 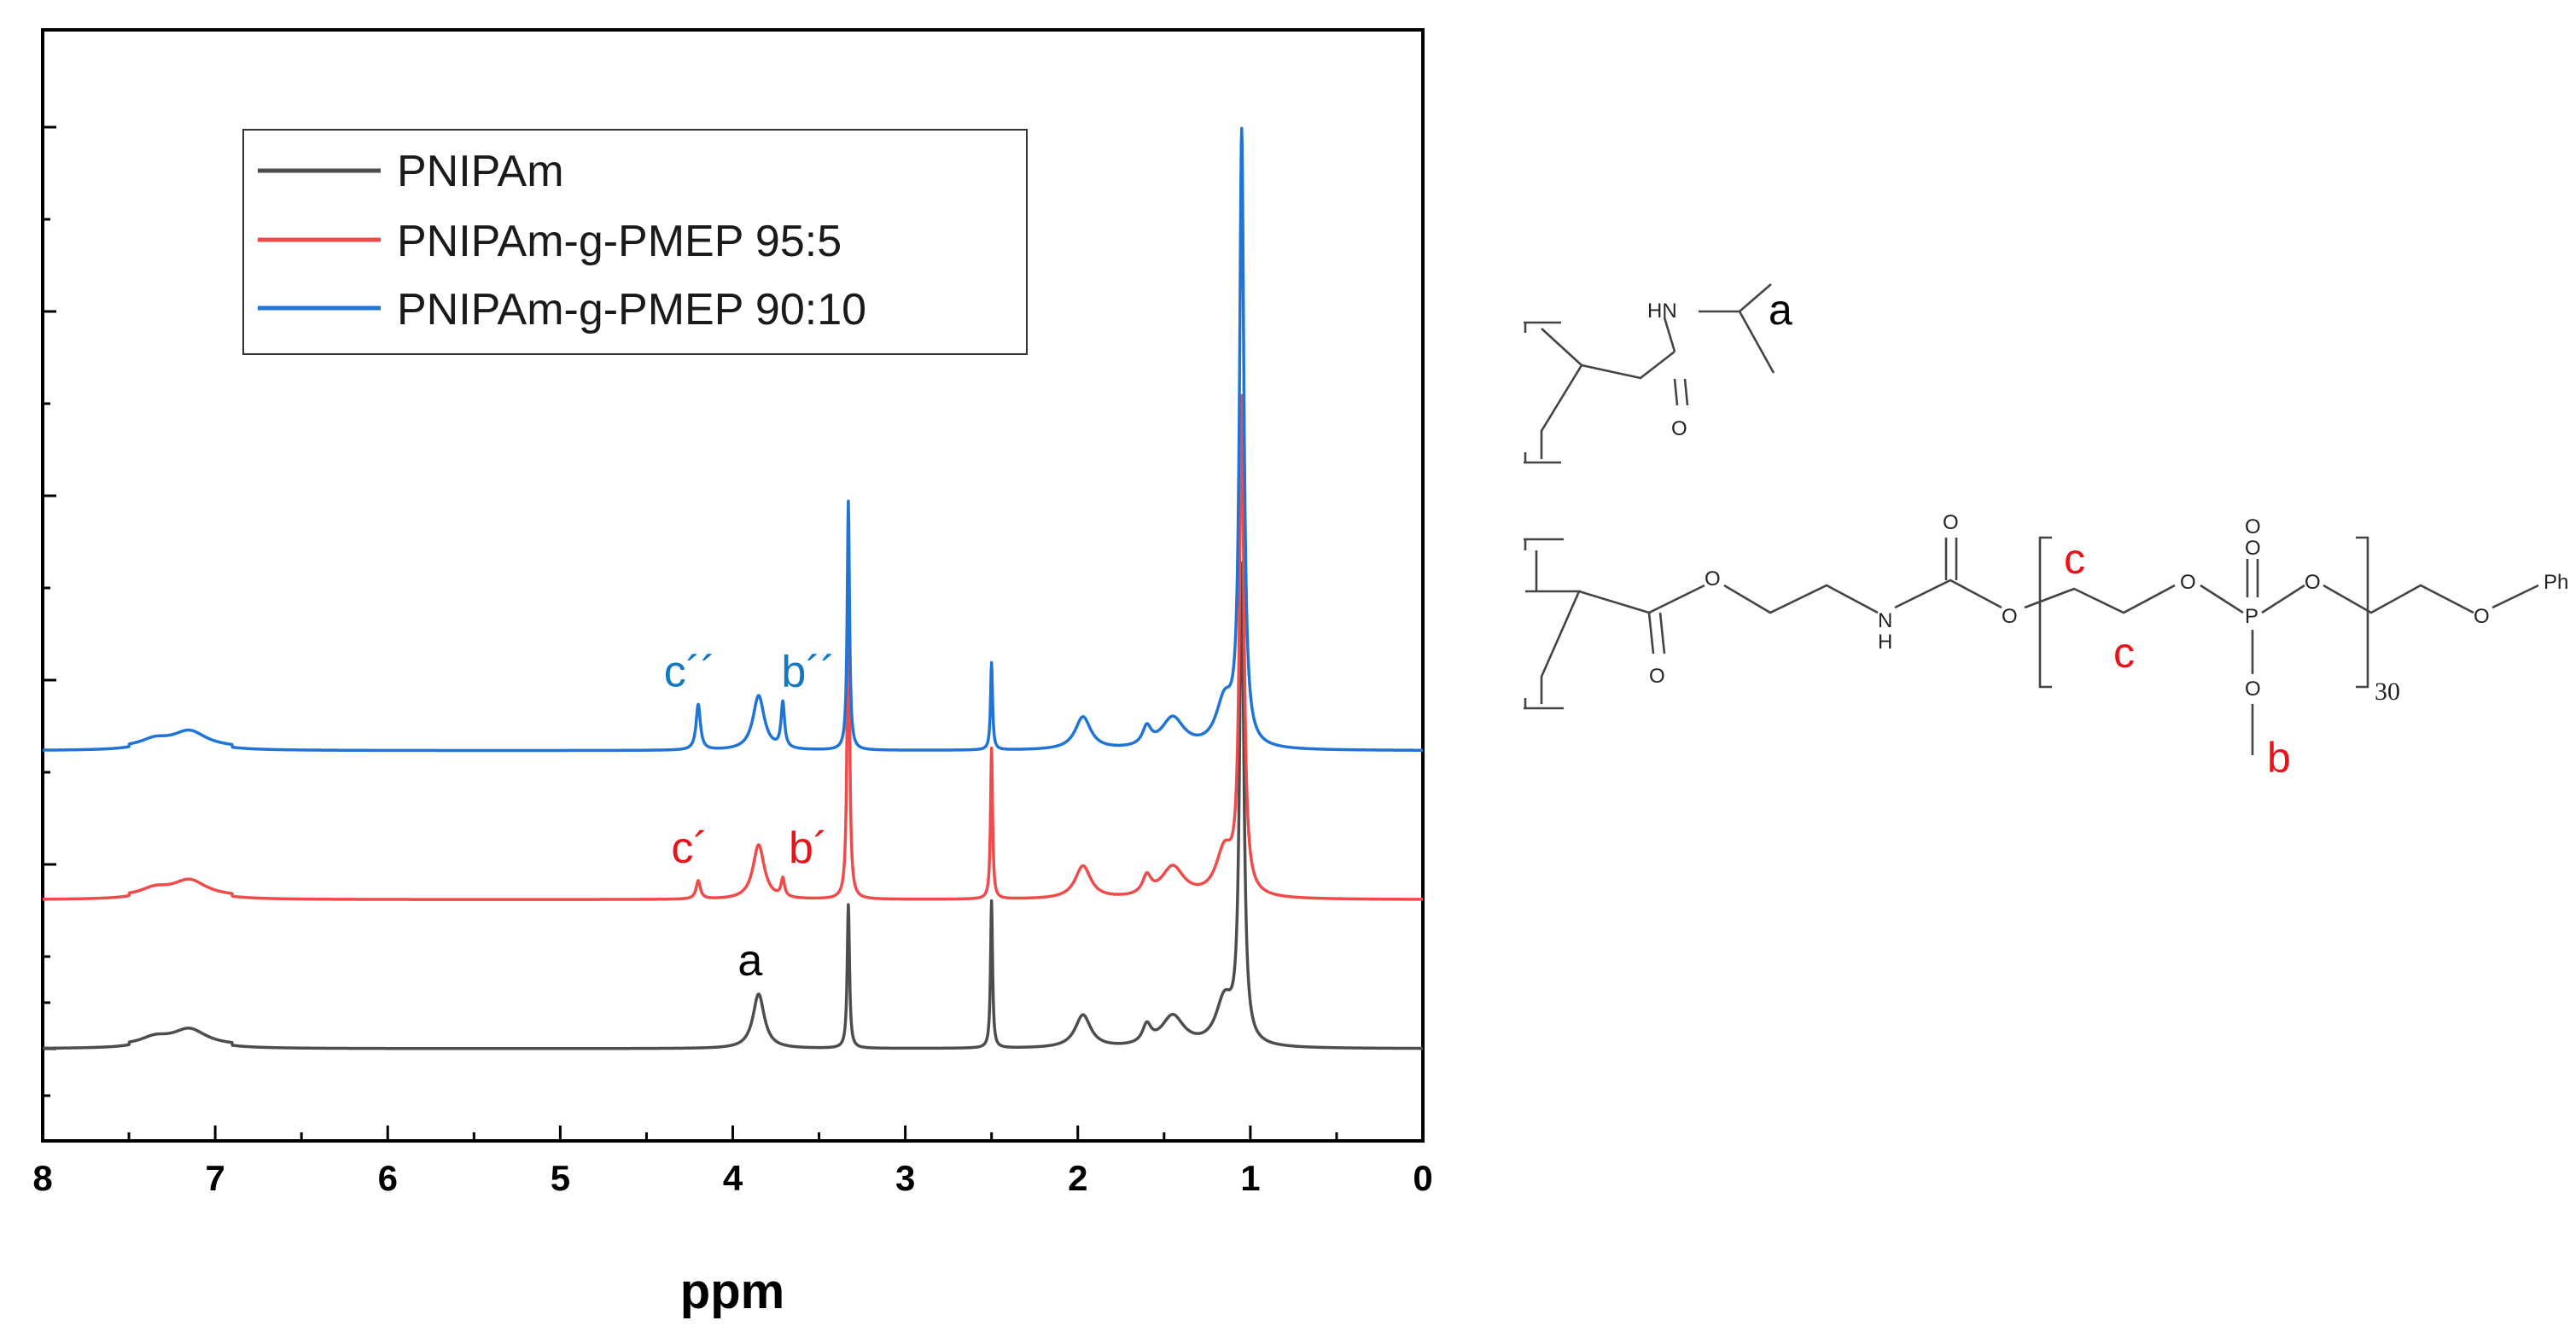 I want to click on proton-label-b: b, so click(x=2279, y=758).